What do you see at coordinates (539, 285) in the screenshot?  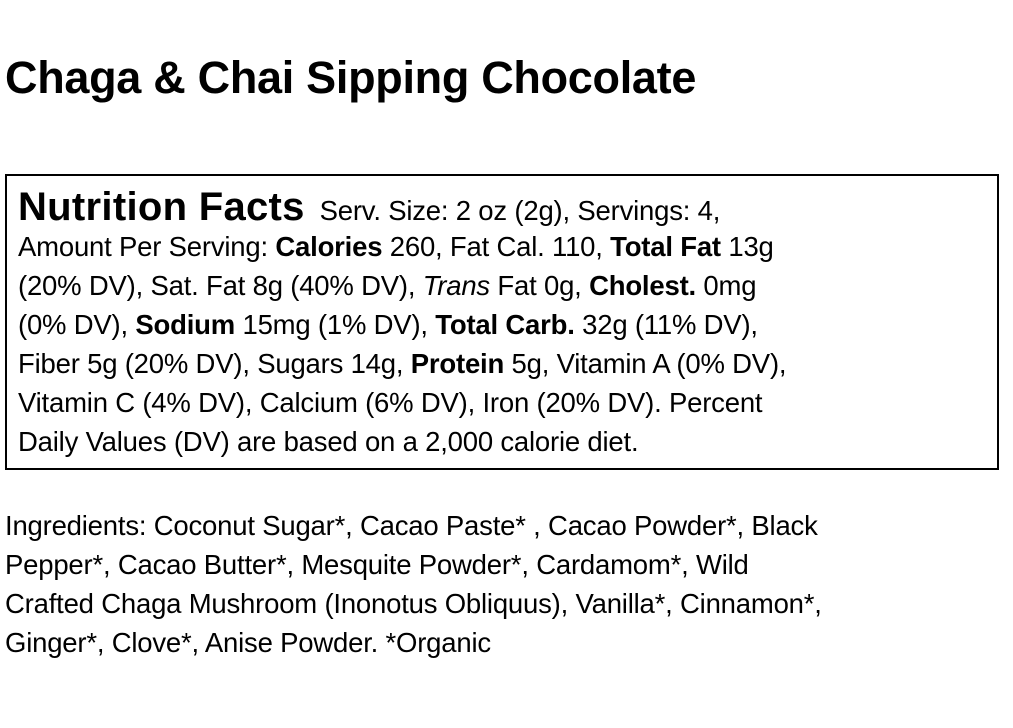 I see `text-segment: Fat 0g,` at bounding box center [539, 285].